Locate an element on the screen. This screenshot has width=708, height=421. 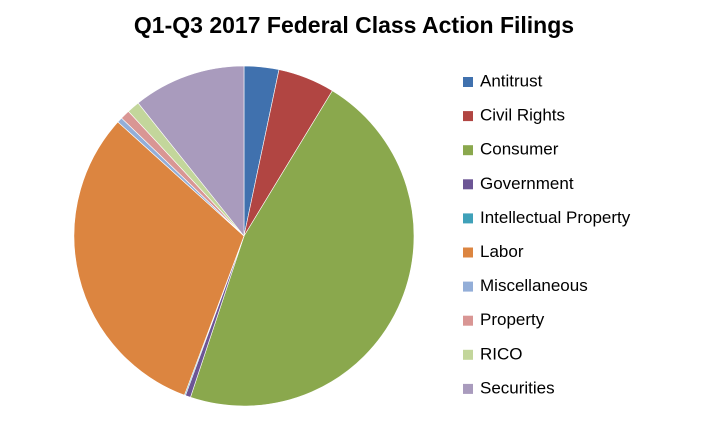
legend-label: RICO is located at coordinates (501, 353).